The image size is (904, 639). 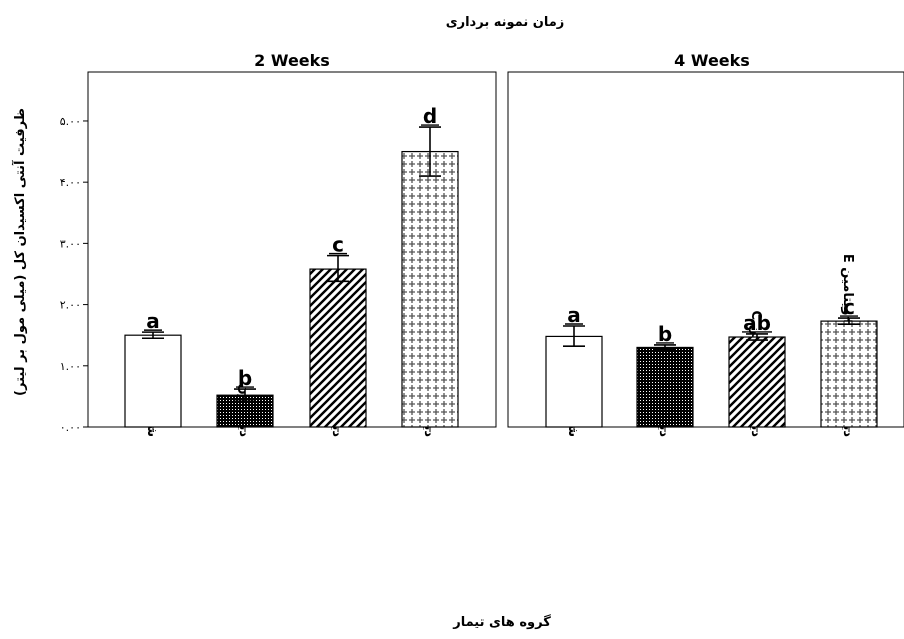 I want to click on y-tick-label: ۰.۰۰, so click(x=70, y=427).